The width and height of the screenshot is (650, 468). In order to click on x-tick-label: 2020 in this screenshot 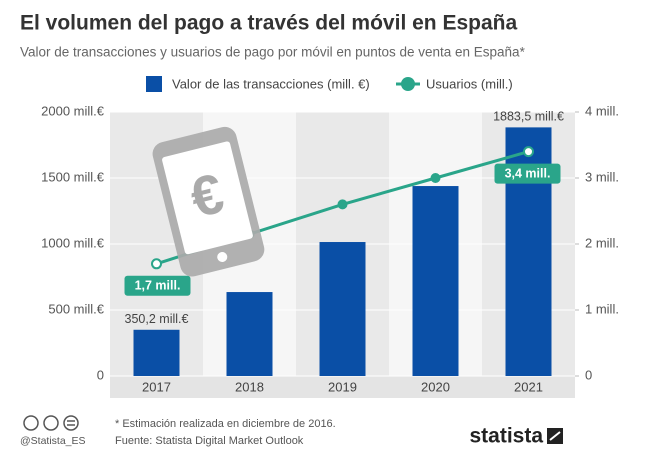, I will do `click(435, 386)`.